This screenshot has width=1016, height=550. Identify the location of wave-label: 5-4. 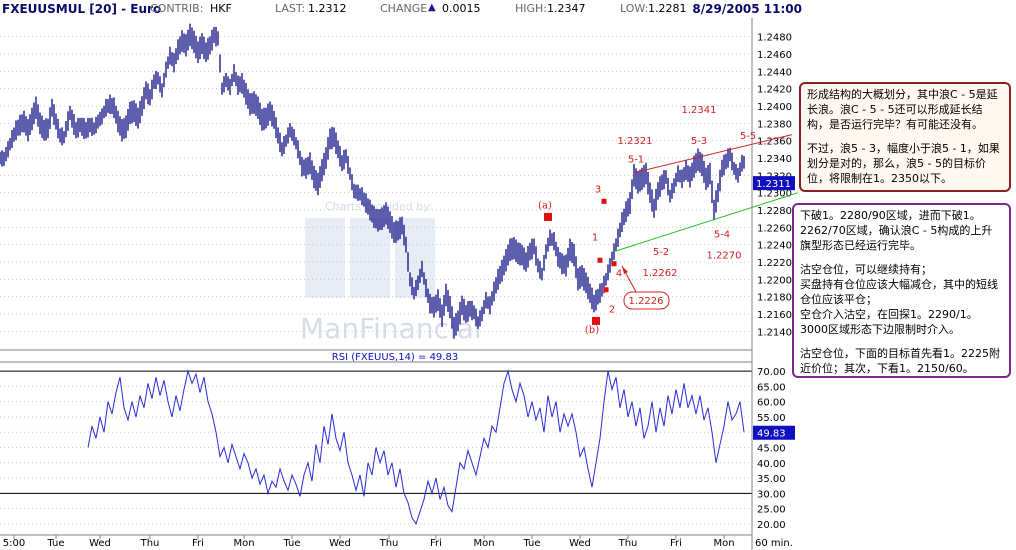
(722, 235).